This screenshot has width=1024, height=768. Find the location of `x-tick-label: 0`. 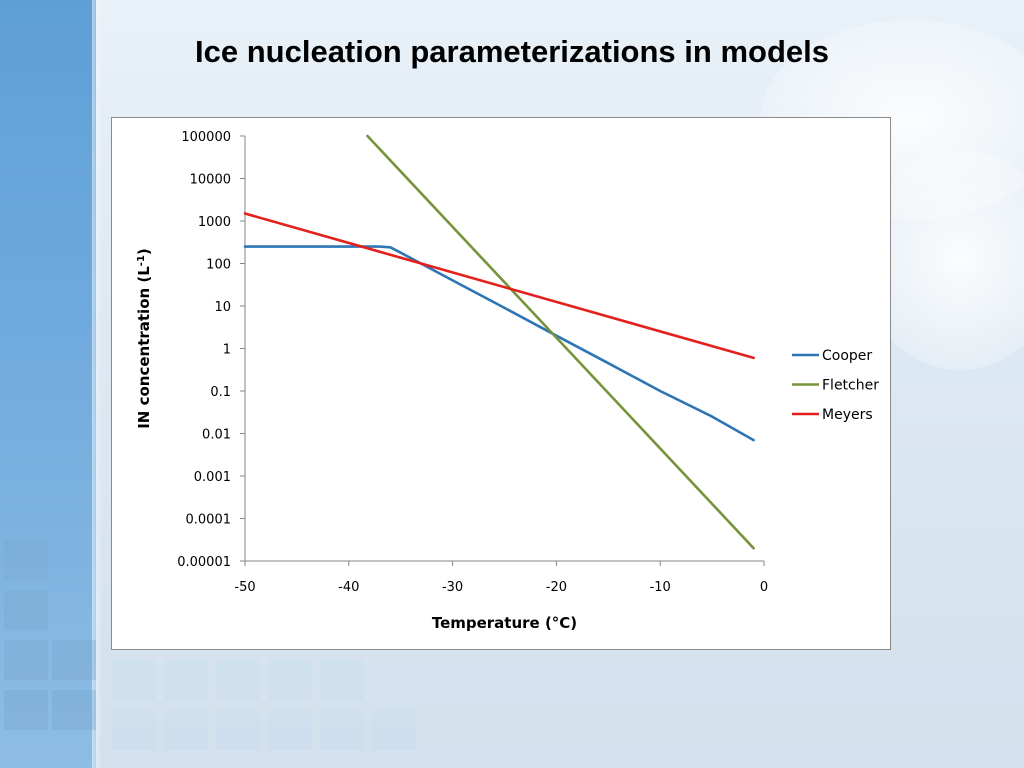

x-tick-label: 0 is located at coordinates (764, 587).